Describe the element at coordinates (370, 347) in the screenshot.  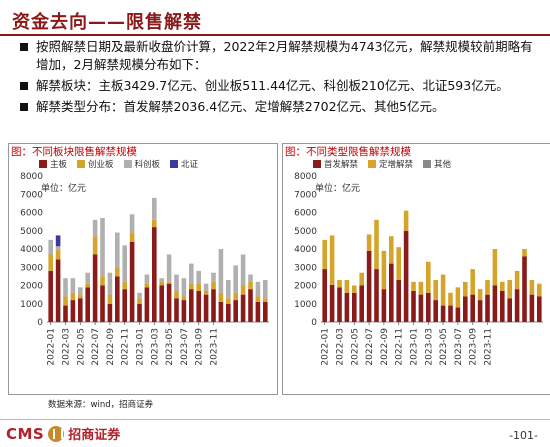
I see `x-tick-label: 2022-07` at that location.